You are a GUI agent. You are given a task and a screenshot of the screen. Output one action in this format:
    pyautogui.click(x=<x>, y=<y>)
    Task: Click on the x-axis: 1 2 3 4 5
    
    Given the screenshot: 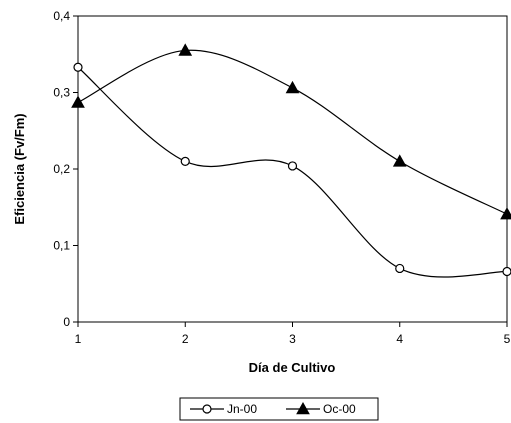 What is the action you would take?
    pyautogui.click(x=293, y=334)
    